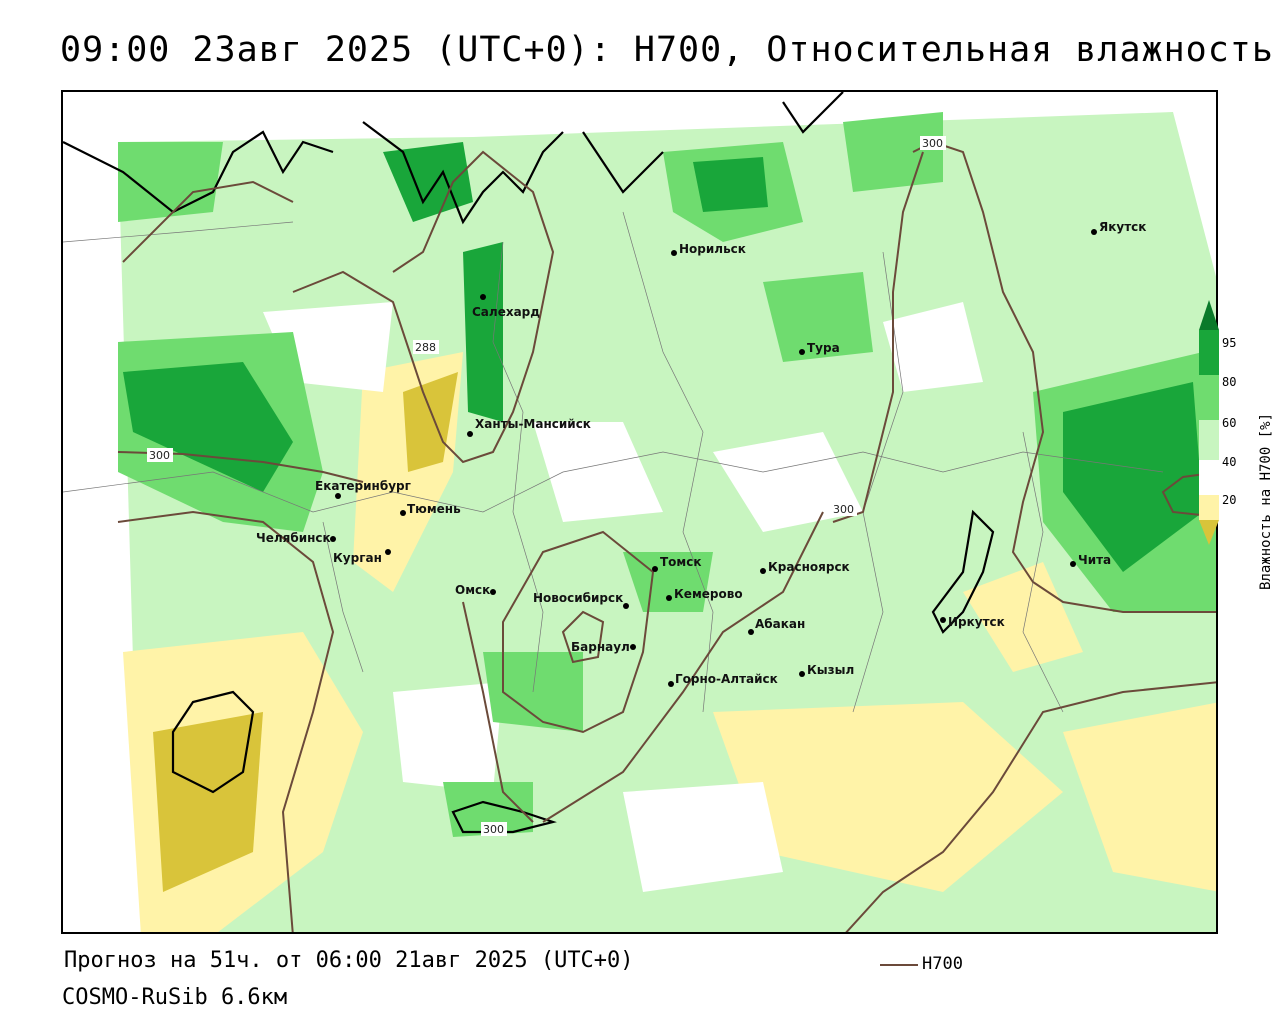  Describe the element at coordinates (293, 538) in the screenshot. I see `city-label: Челябинск` at that location.